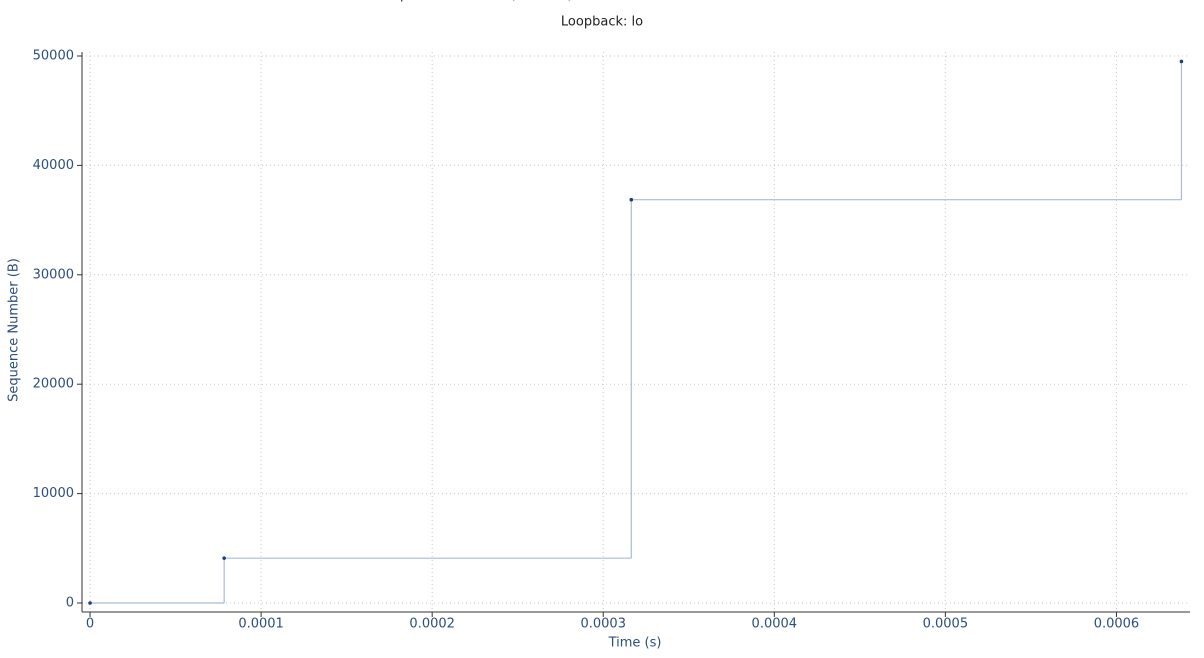 This screenshot has width=1204, height=658. Describe the element at coordinates (775, 624) in the screenshot. I see `x-tick-label: 0.0004` at that location.